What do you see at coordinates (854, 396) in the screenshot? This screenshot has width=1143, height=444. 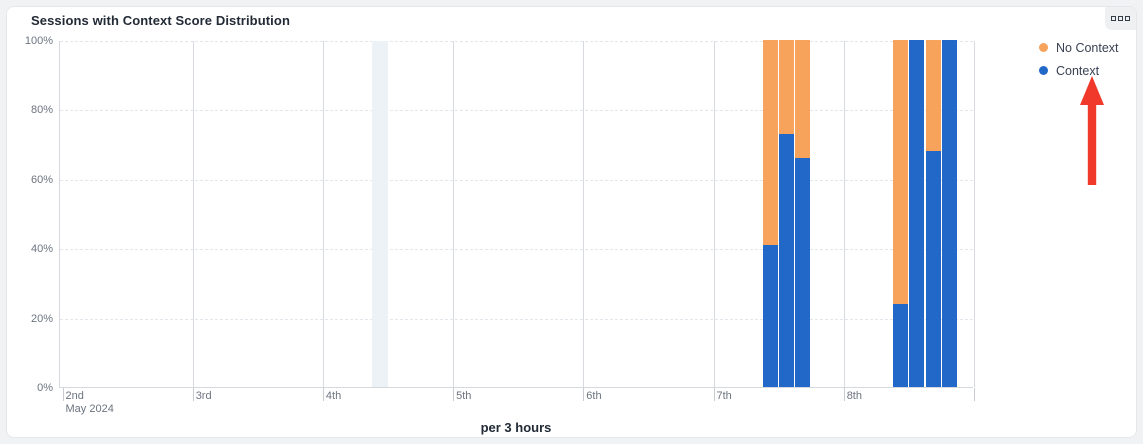 I see `x-axis-tick-label: 8th` at bounding box center [854, 396].